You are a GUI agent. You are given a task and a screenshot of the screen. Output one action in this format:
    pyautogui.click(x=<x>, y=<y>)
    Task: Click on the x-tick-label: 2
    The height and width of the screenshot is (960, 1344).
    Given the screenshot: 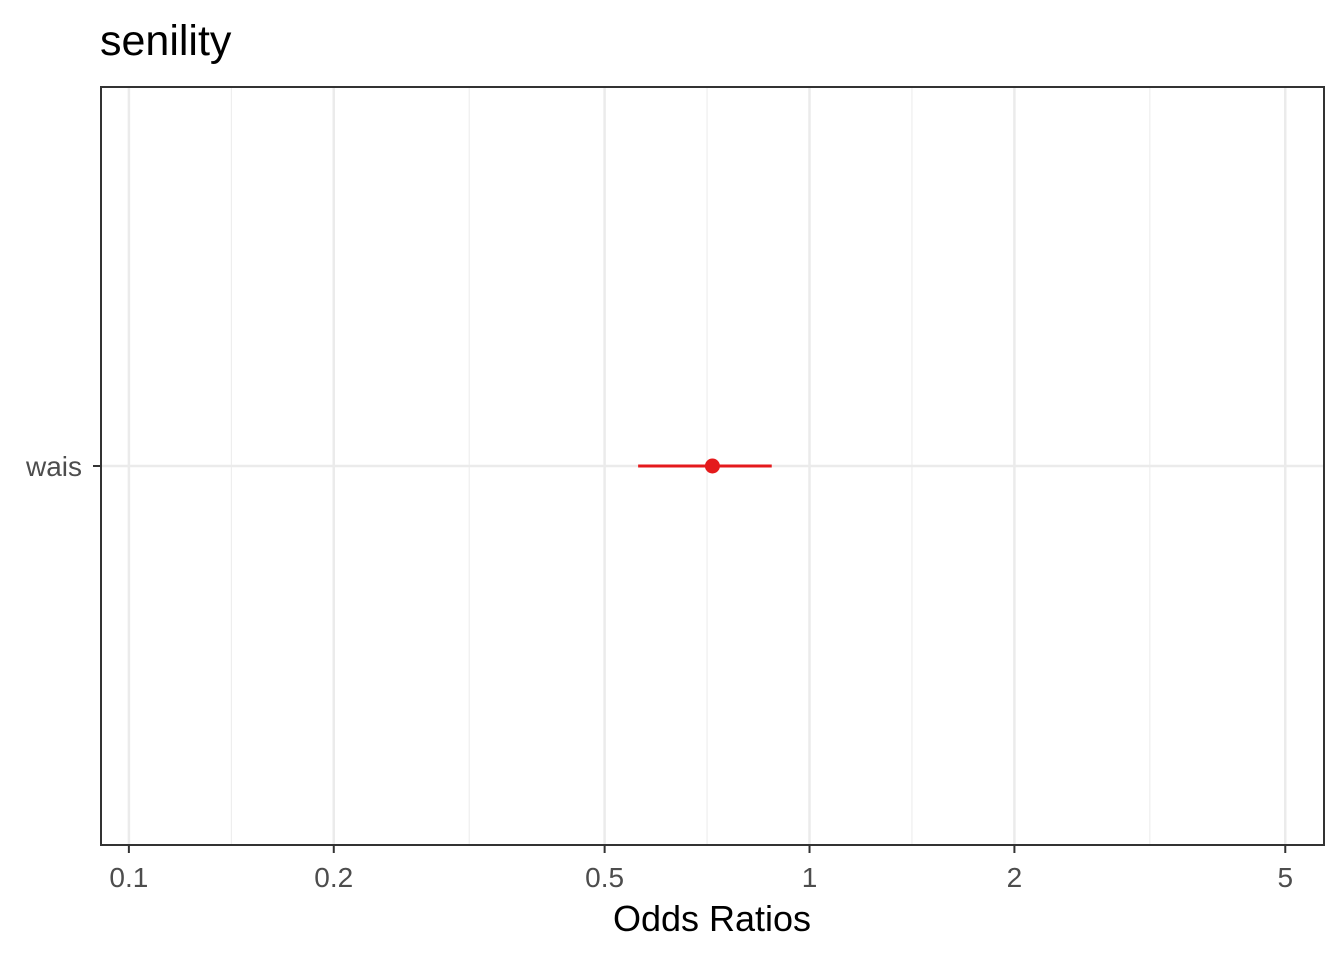 What is the action you would take?
    pyautogui.click(x=1015, y=877)
    